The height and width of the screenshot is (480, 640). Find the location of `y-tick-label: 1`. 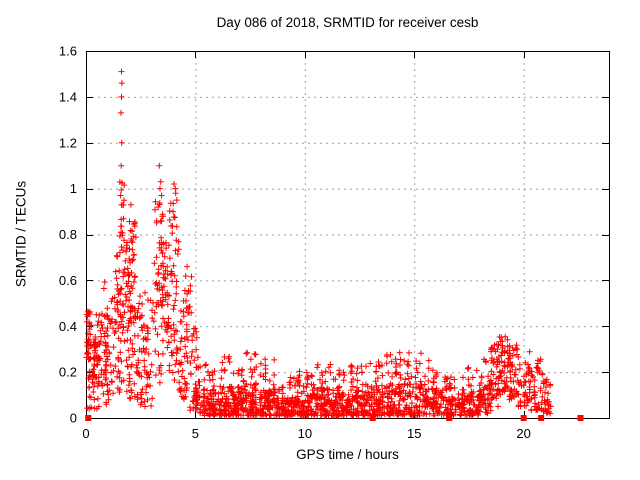

y-tick-label: 1 is located at coordinates (73, 188).